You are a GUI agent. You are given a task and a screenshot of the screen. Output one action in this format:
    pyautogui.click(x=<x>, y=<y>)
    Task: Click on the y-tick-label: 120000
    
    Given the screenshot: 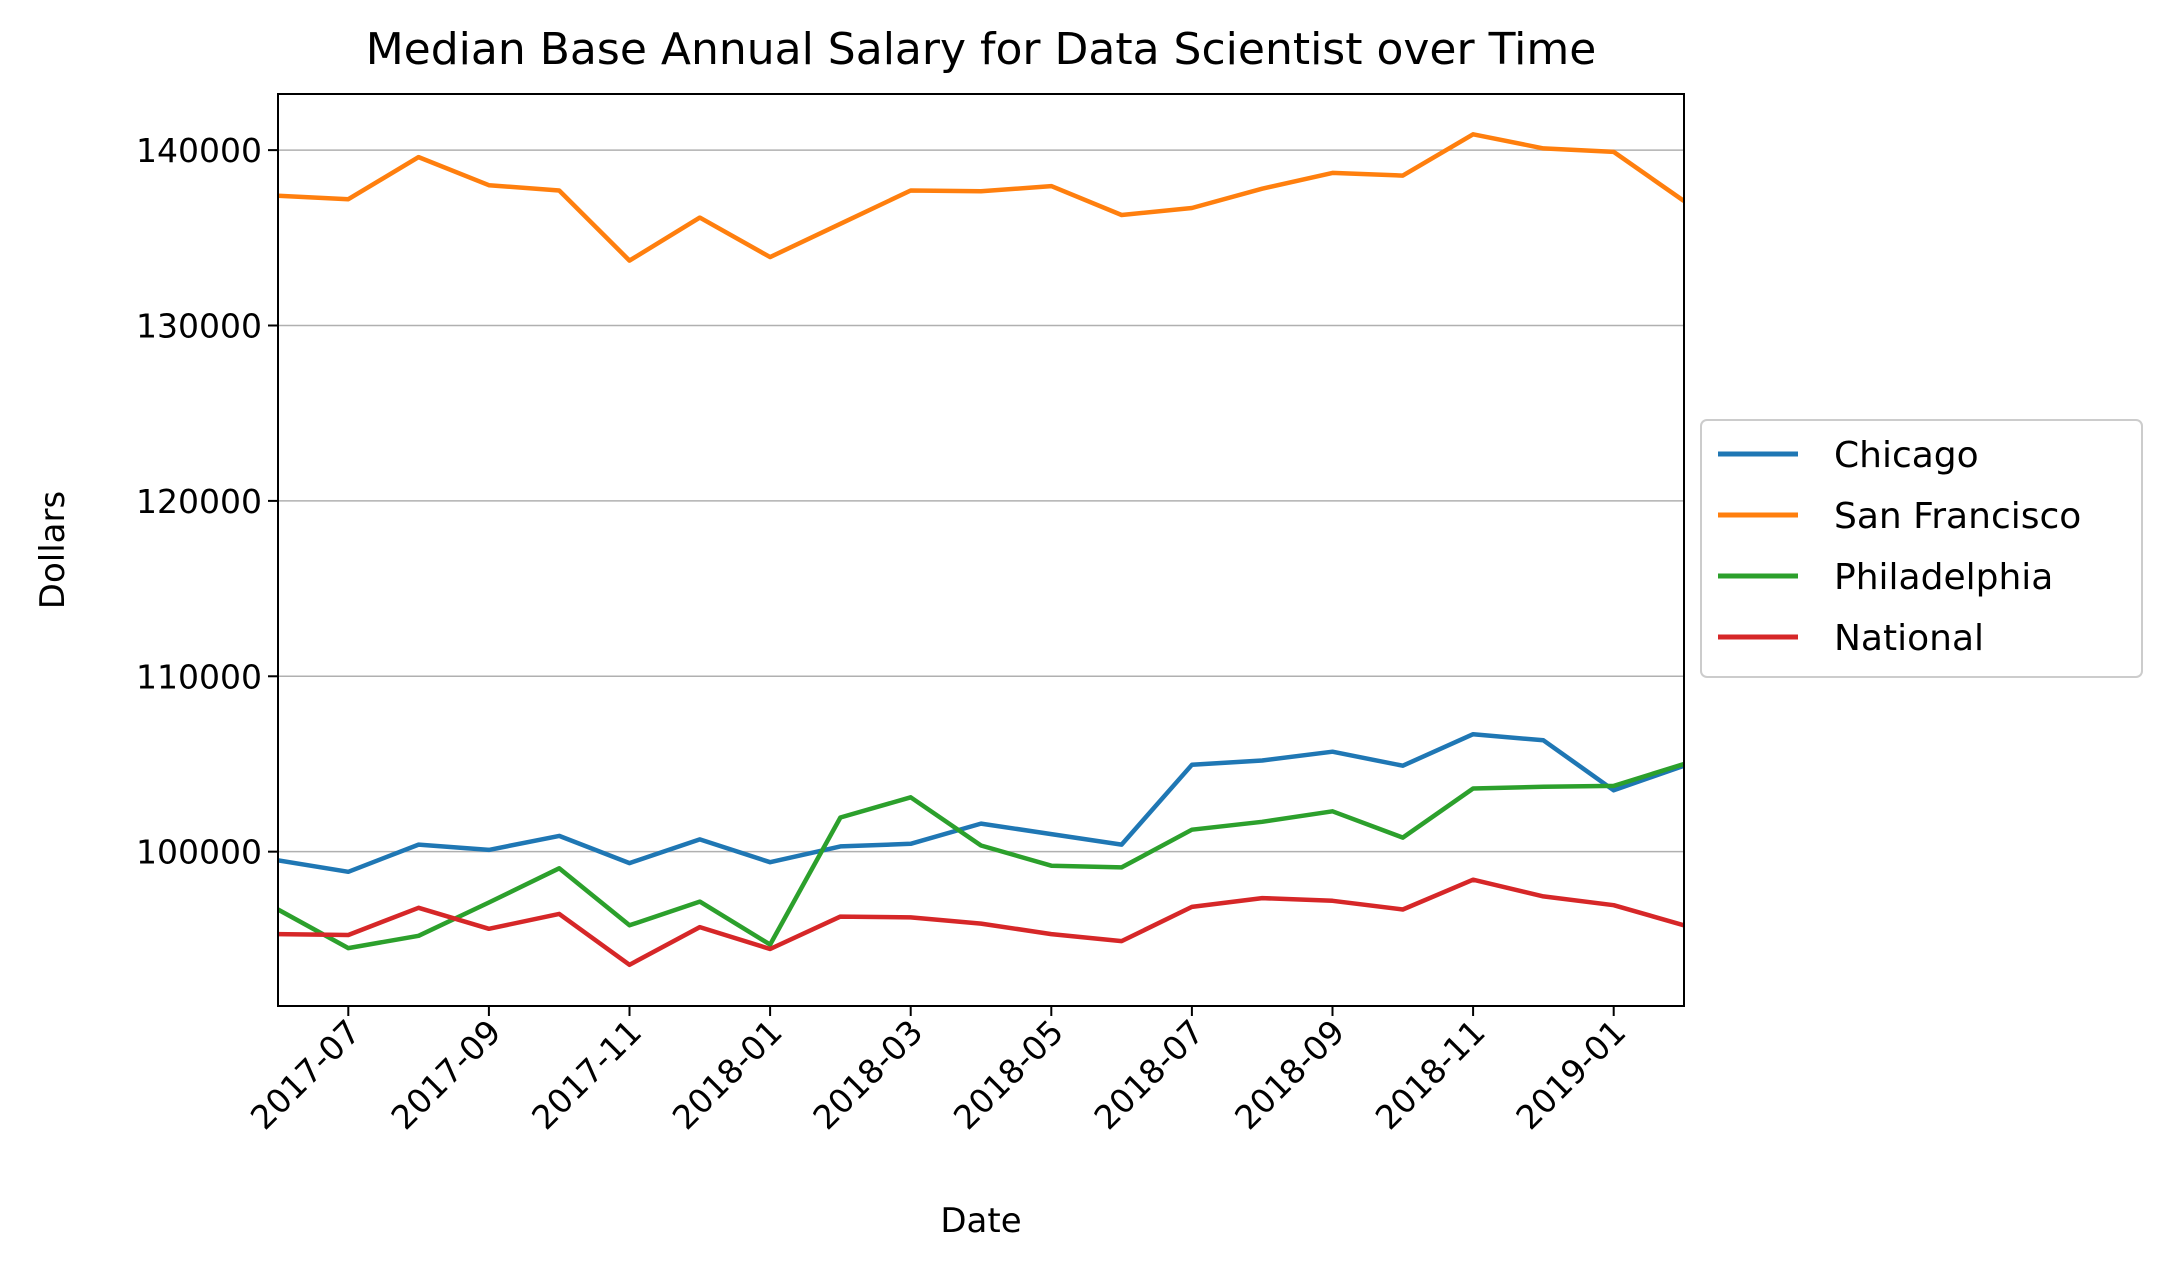 What is the action you would take?
    pyautogui.click(x=199, y=501)
    